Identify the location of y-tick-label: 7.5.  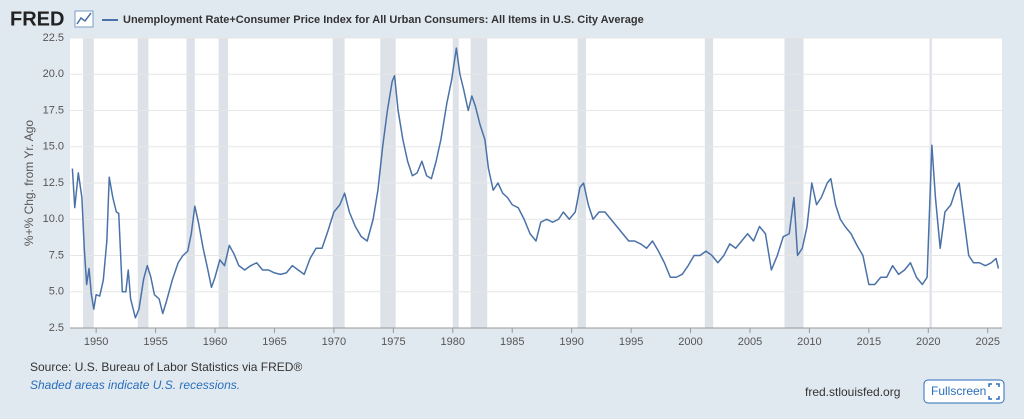
(56, 255).